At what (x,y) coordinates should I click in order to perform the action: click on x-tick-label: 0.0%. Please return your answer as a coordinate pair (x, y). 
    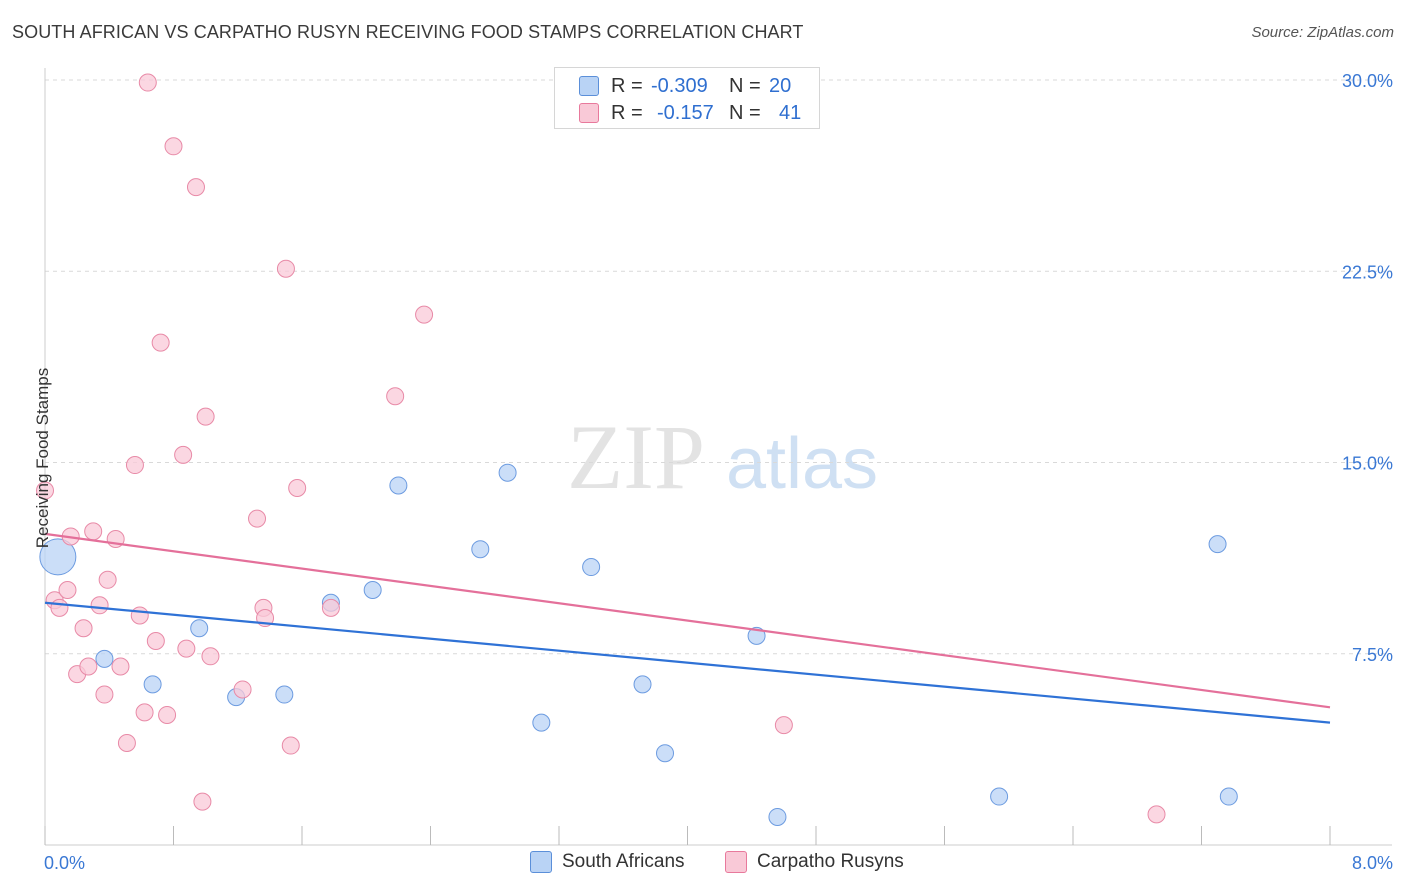
    Looking at the image, I should click on (64, 863).